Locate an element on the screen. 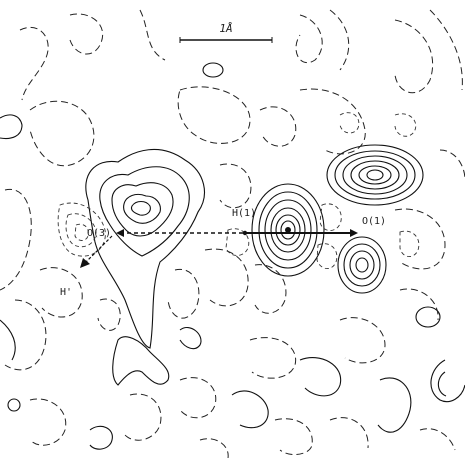 The image size is (465, 458). atom-label-o1: O(1) is located at coordinates (374, 221).